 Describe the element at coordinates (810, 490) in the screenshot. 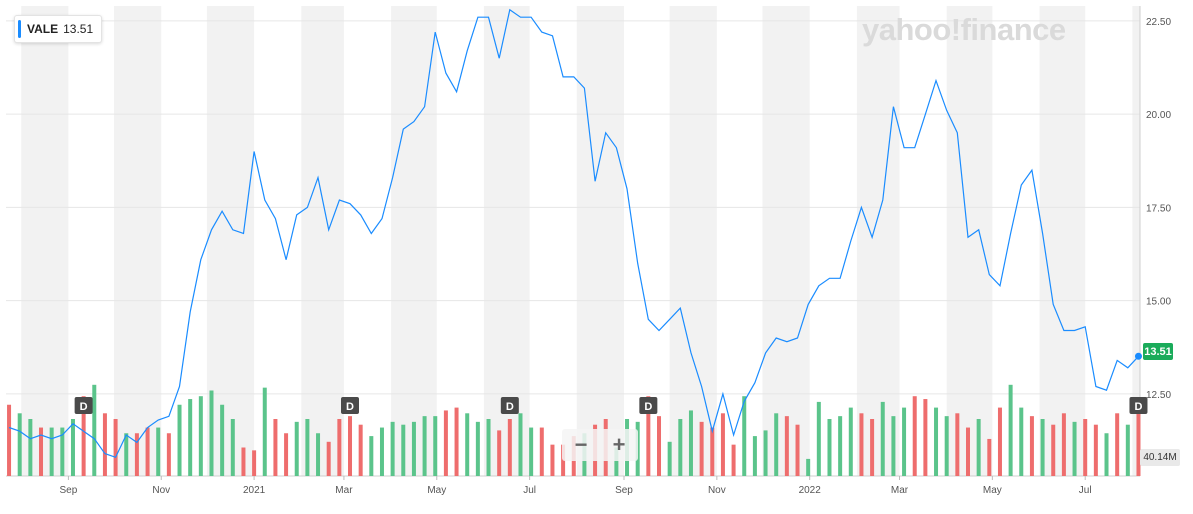

I see `x-tick-label: 2022` at that location.